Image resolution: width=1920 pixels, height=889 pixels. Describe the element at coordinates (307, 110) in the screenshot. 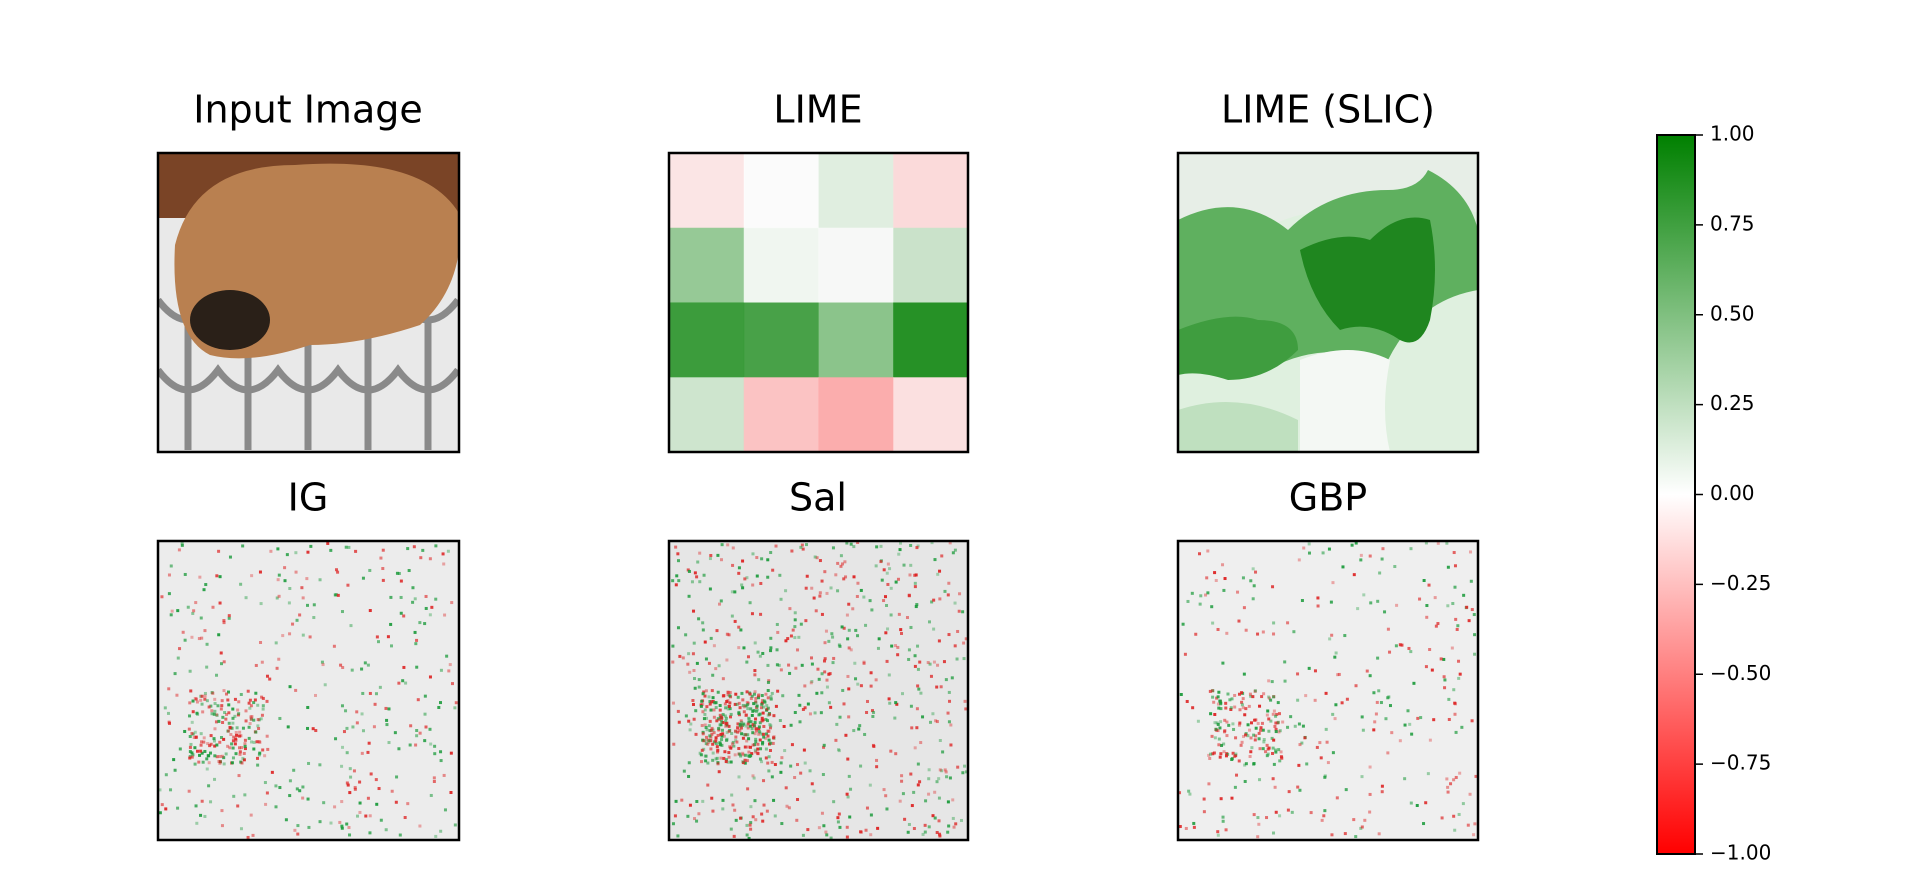

I see `panel-title: Input Image` at that location.